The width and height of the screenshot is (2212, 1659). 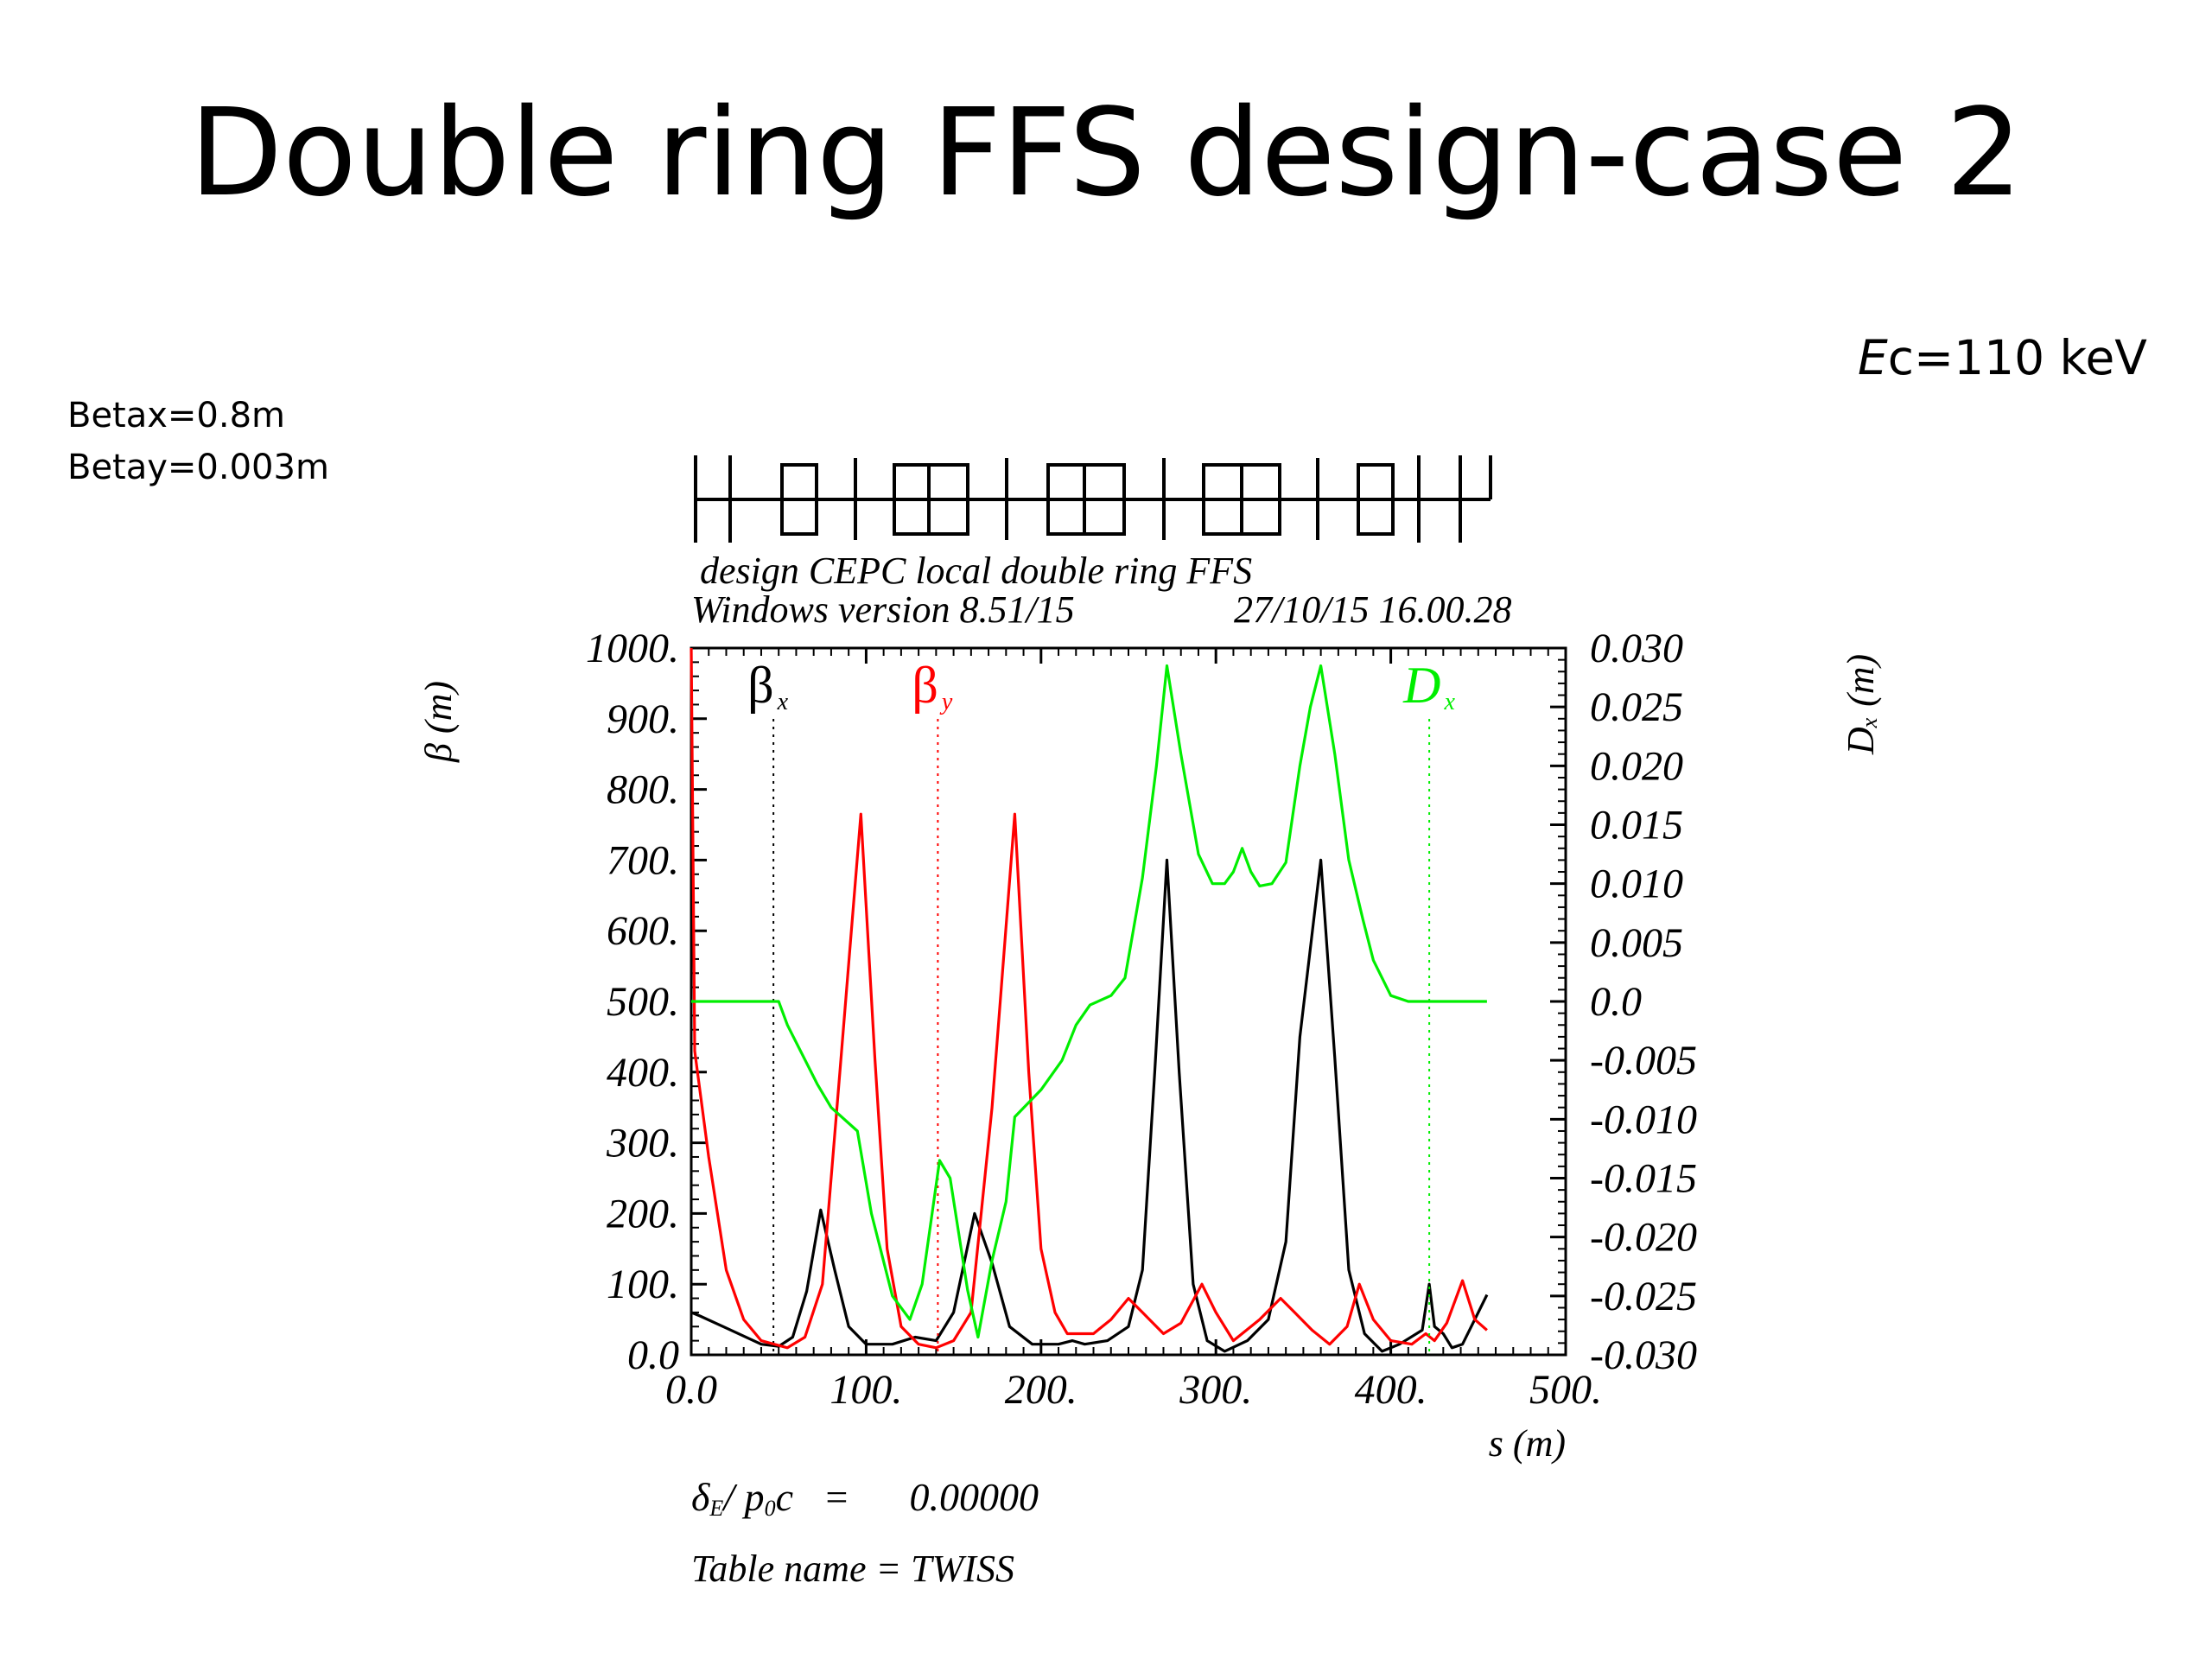 What do you see at coordinates (643, 1284) in the screenshot?
I see `y-left-tick-label: 100.` at bounding box center [643, 1284].